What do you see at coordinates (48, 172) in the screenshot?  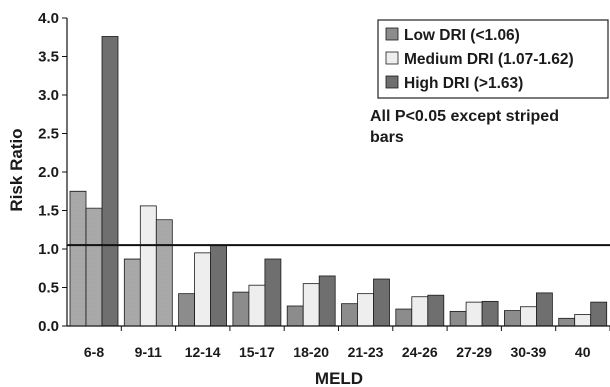 I see `y-tick-label: 2.0` at bounding box center [48, 172].